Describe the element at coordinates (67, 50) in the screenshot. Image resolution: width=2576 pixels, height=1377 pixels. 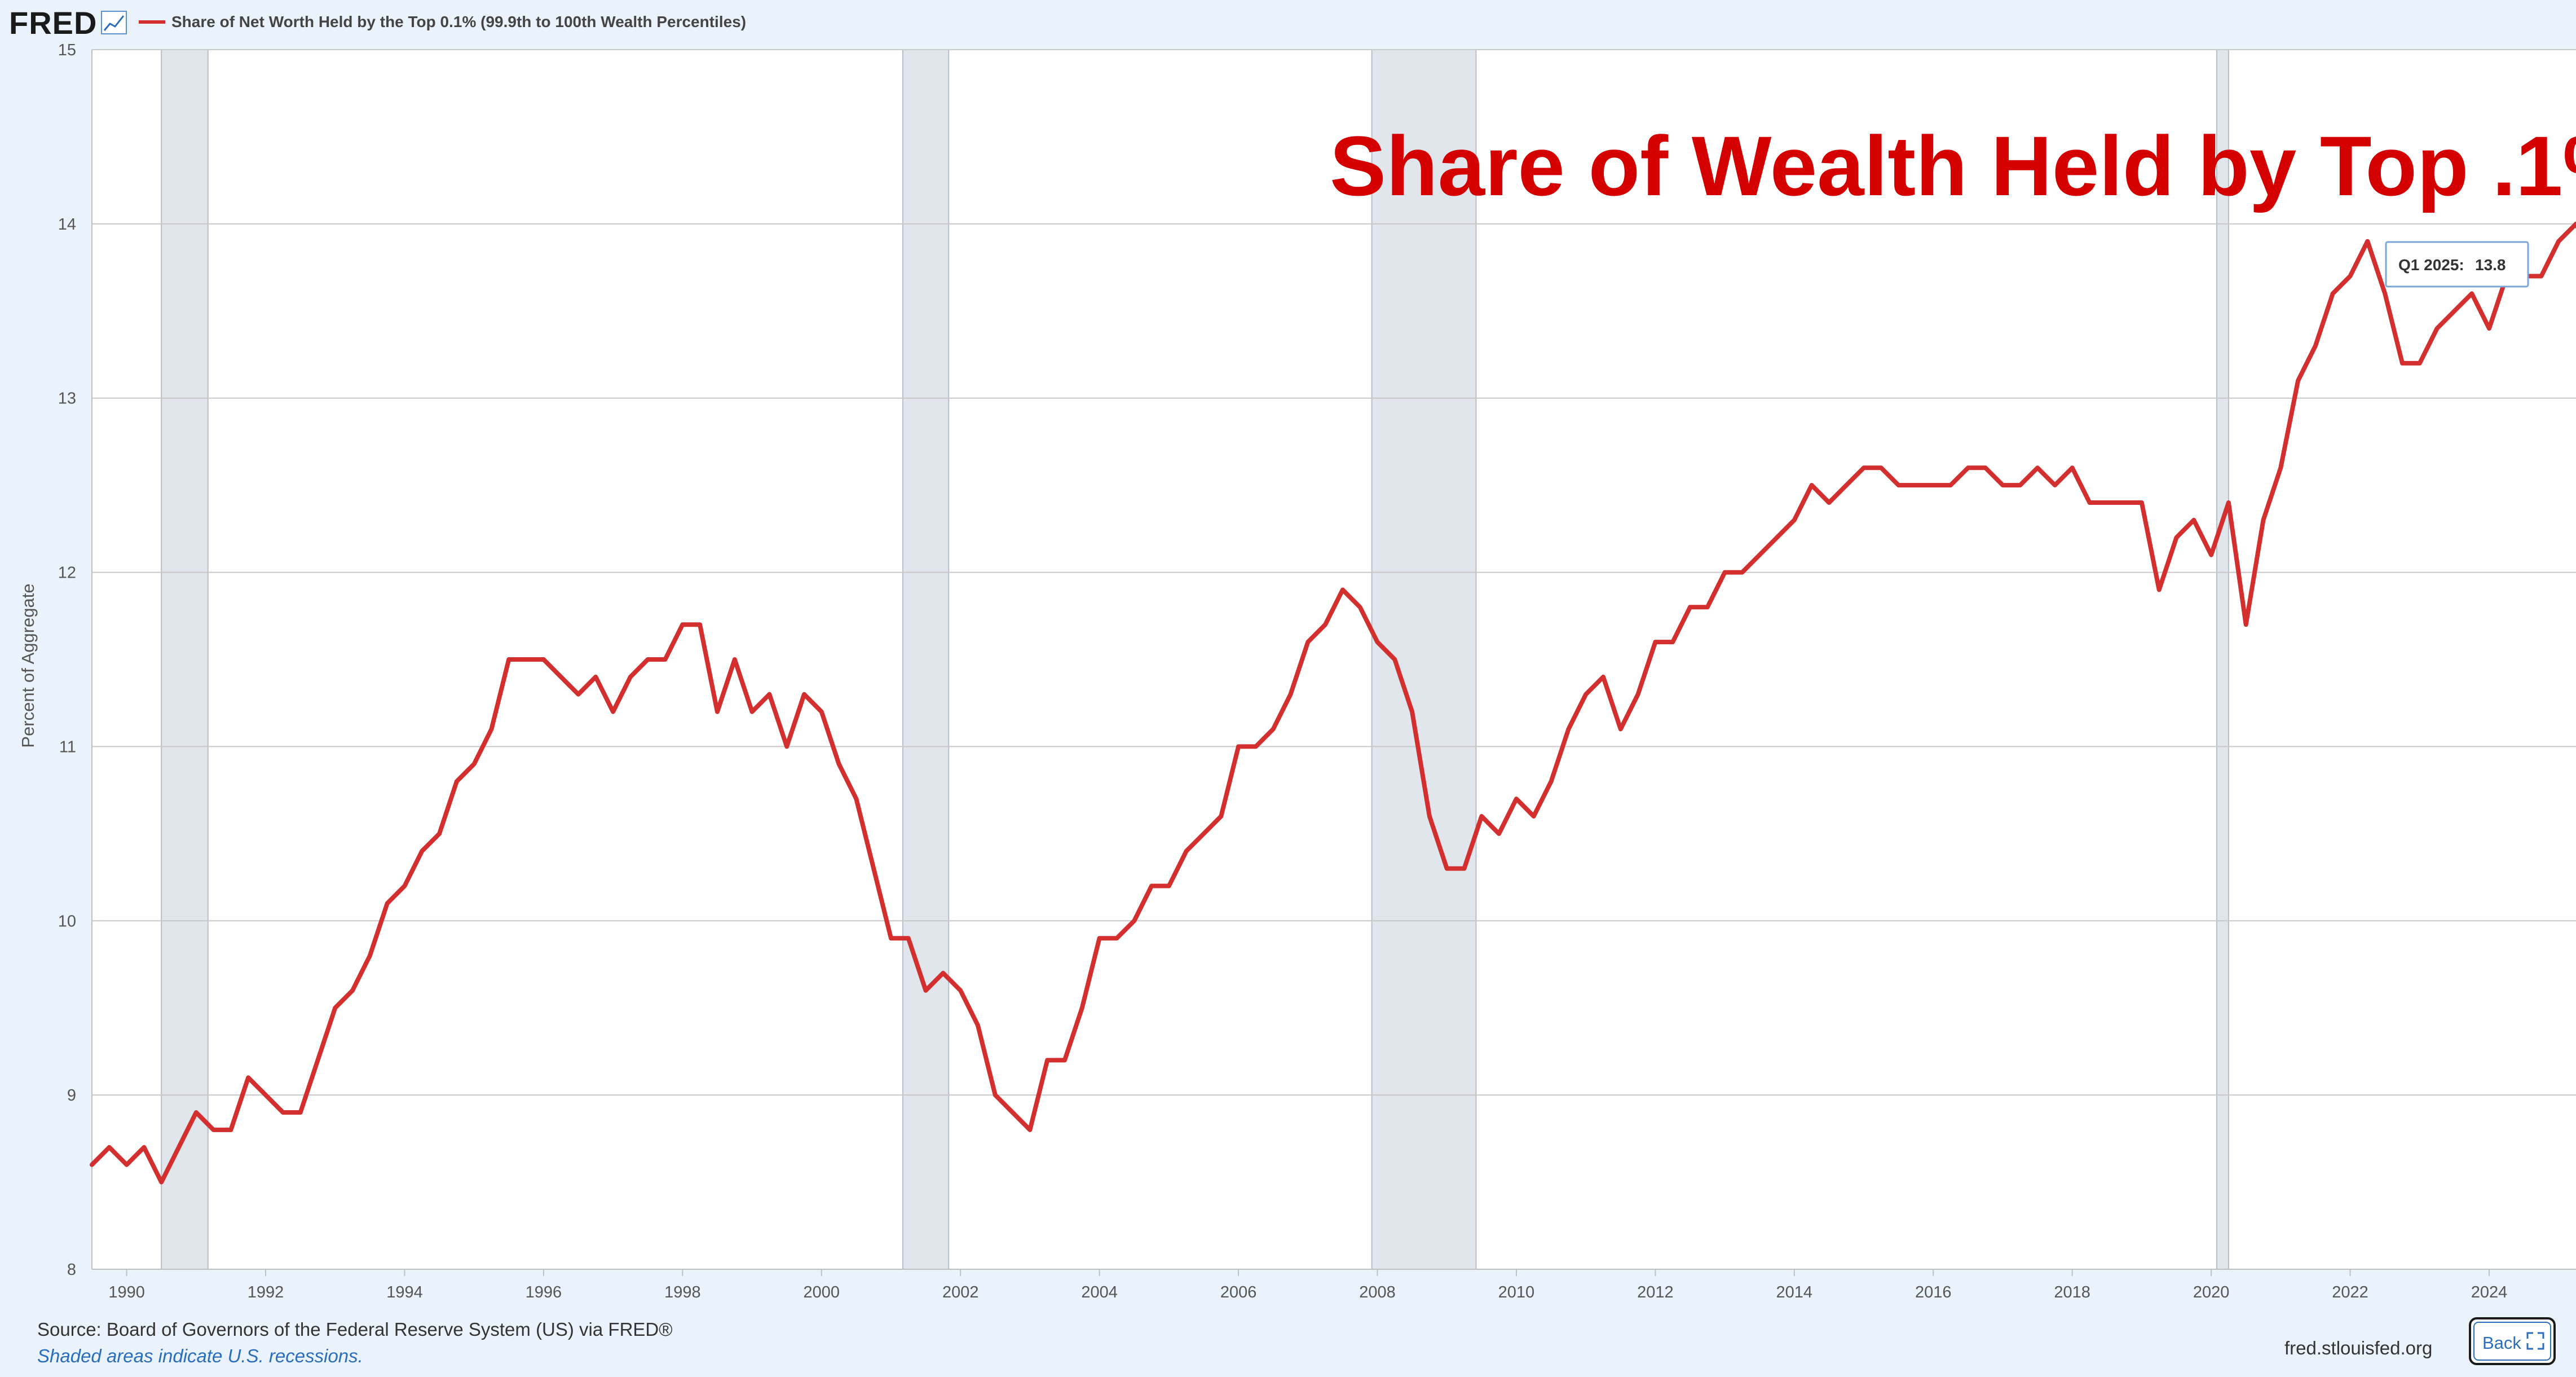
I see `y-tick-label: 15` at that location.